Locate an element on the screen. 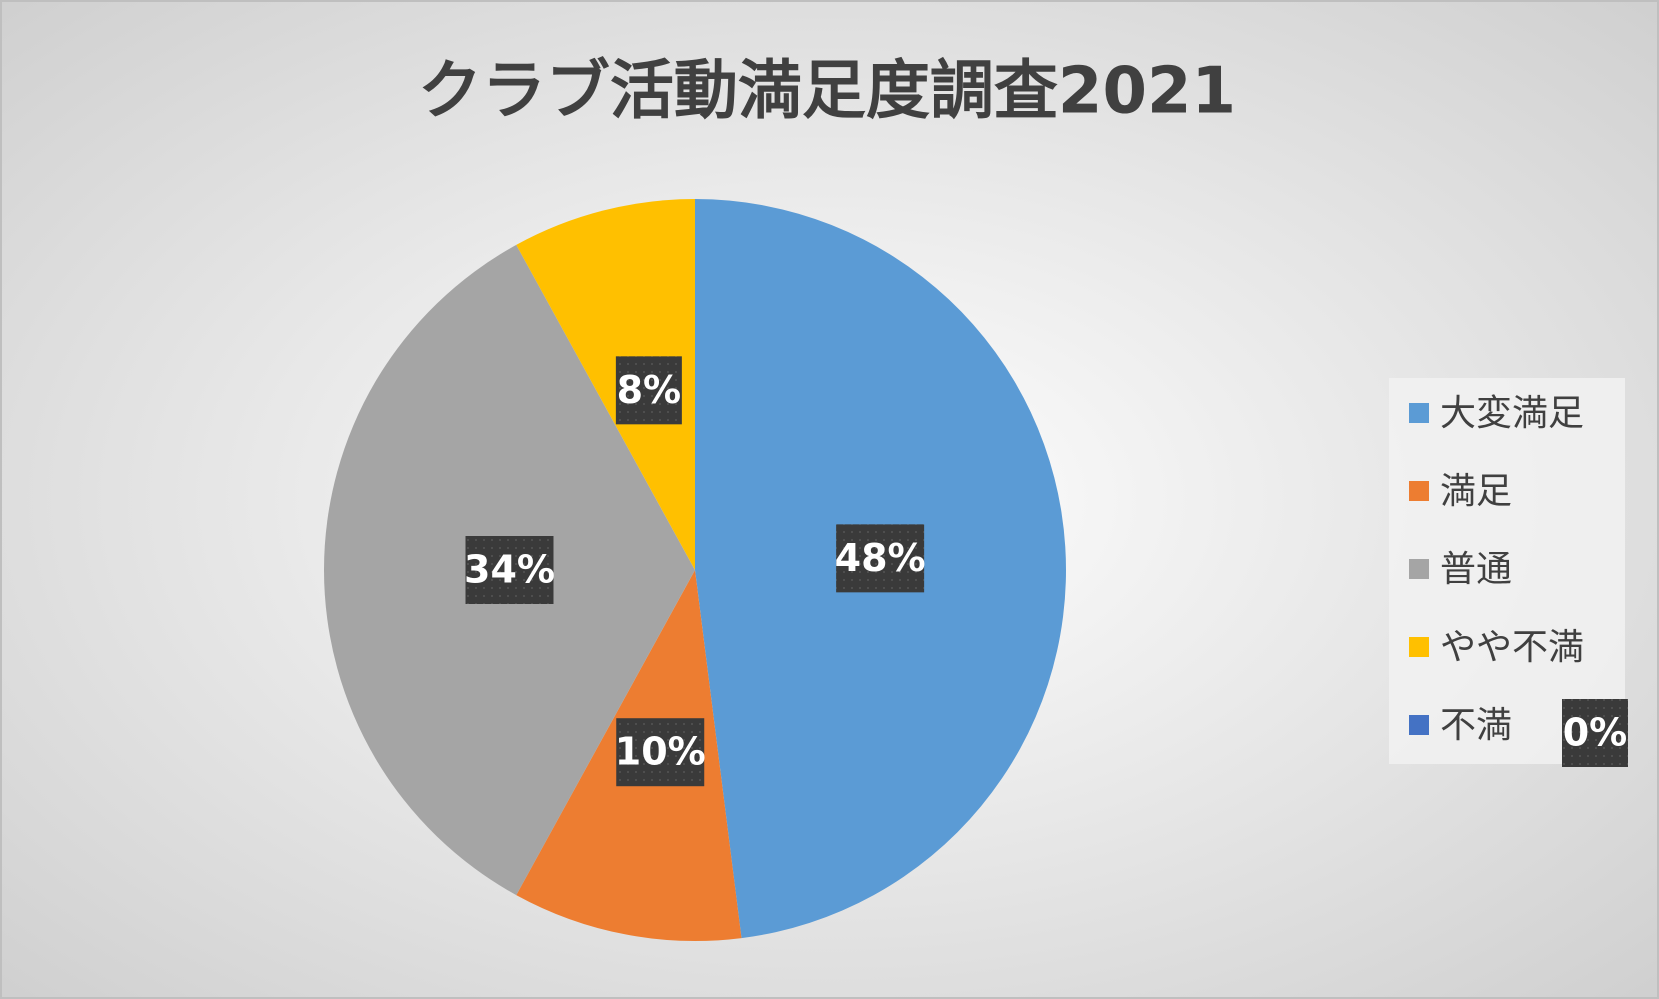 The image size is (1659, 999). data-label: 34% is located at coordinates (509, 570).